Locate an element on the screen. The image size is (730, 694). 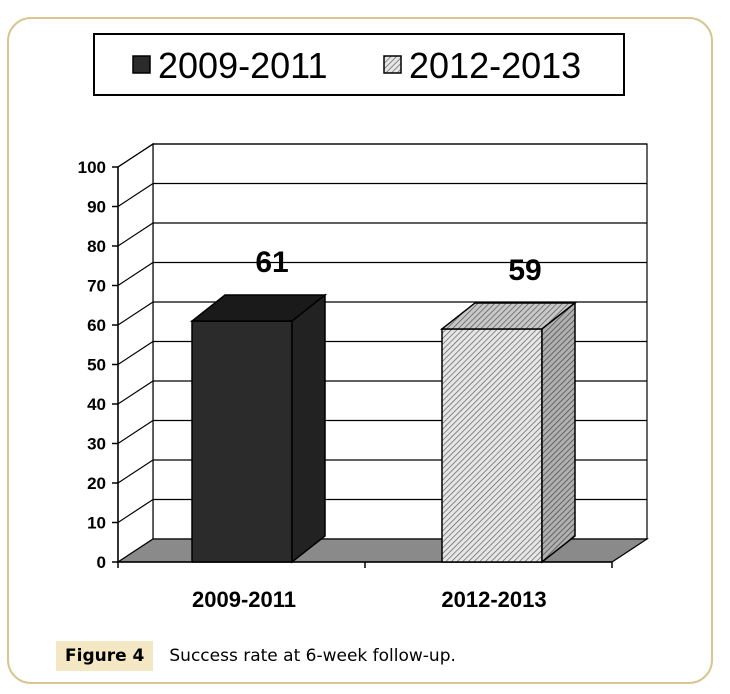
data-label-2: 59 is located at coordinates (524, 270).